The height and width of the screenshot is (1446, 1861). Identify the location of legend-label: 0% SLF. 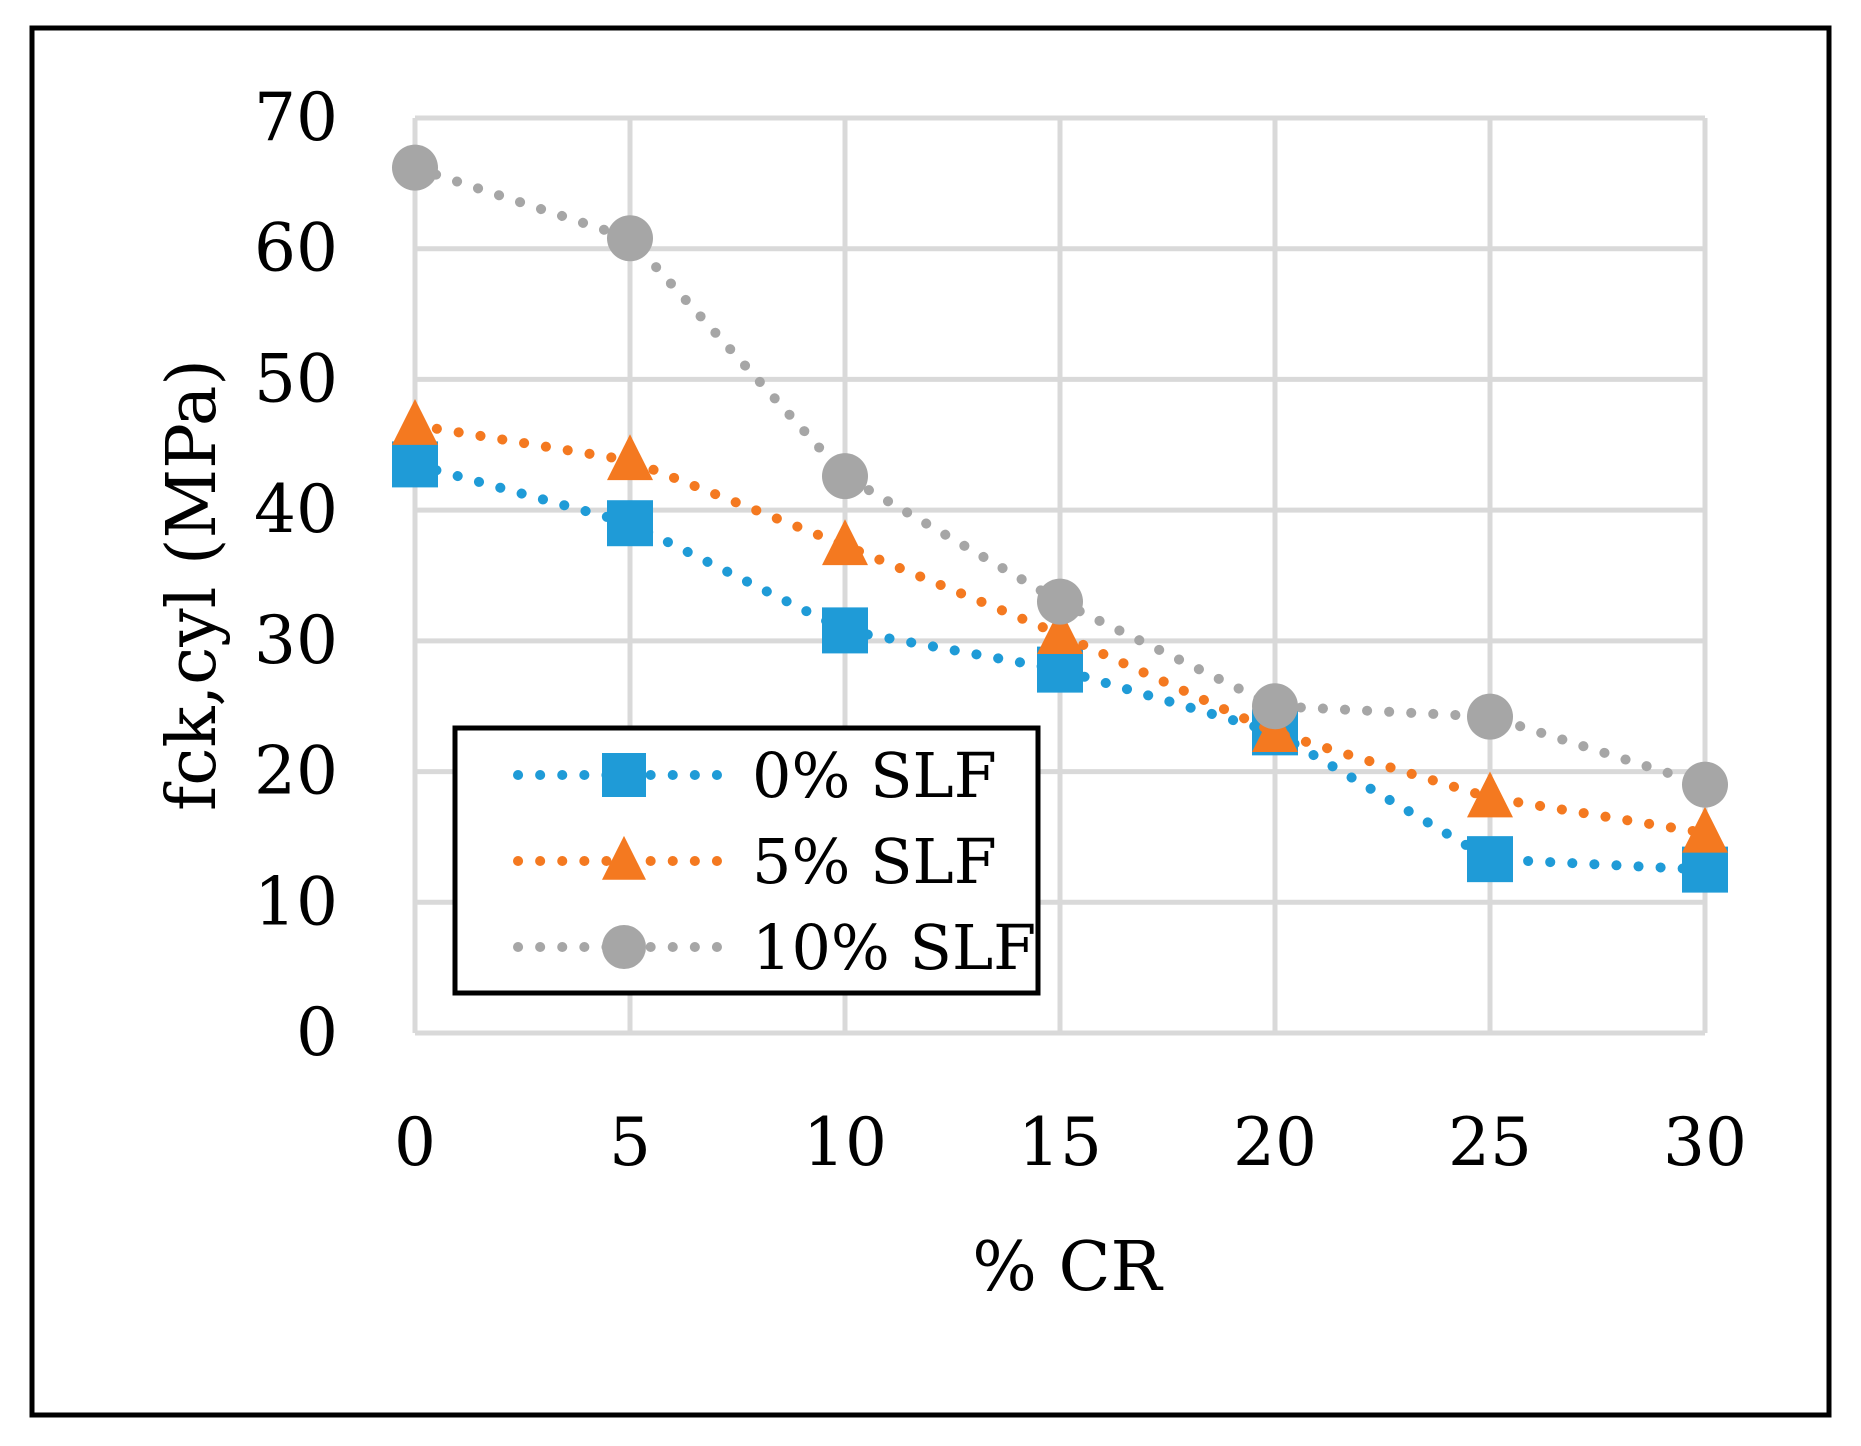
(874, 775).